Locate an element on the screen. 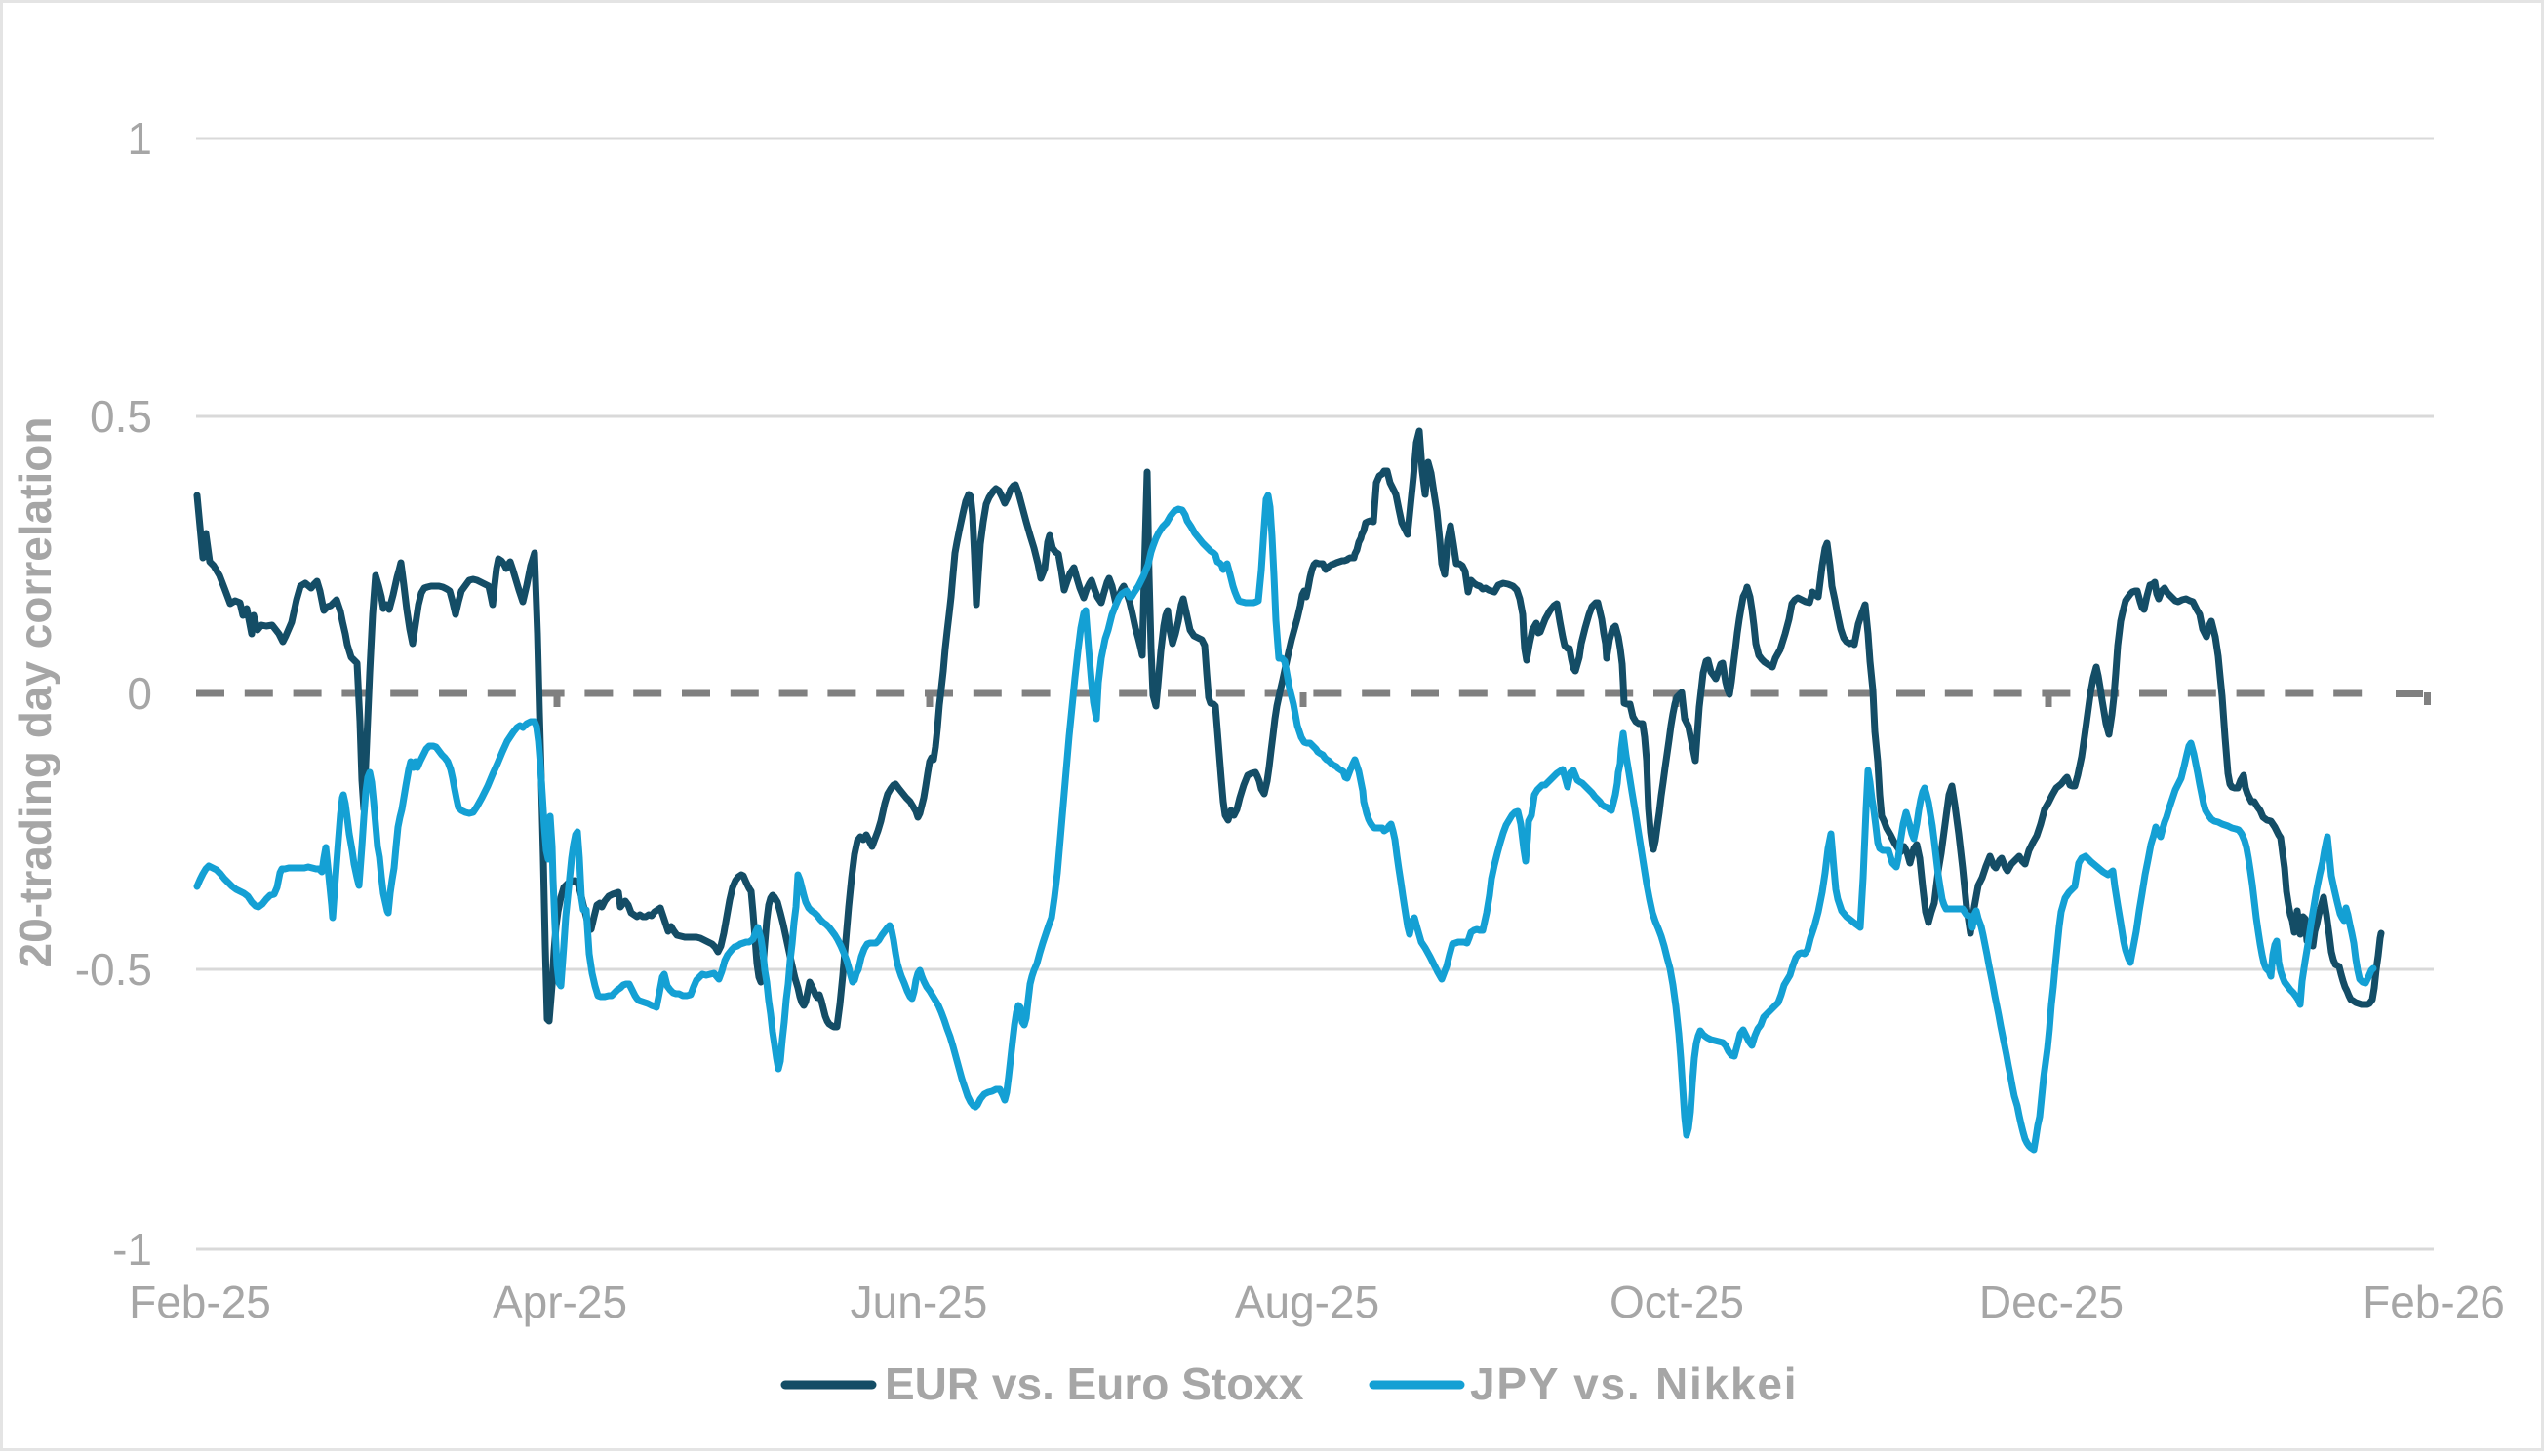  svg-text: 0 is located at coordinates (139, 693).